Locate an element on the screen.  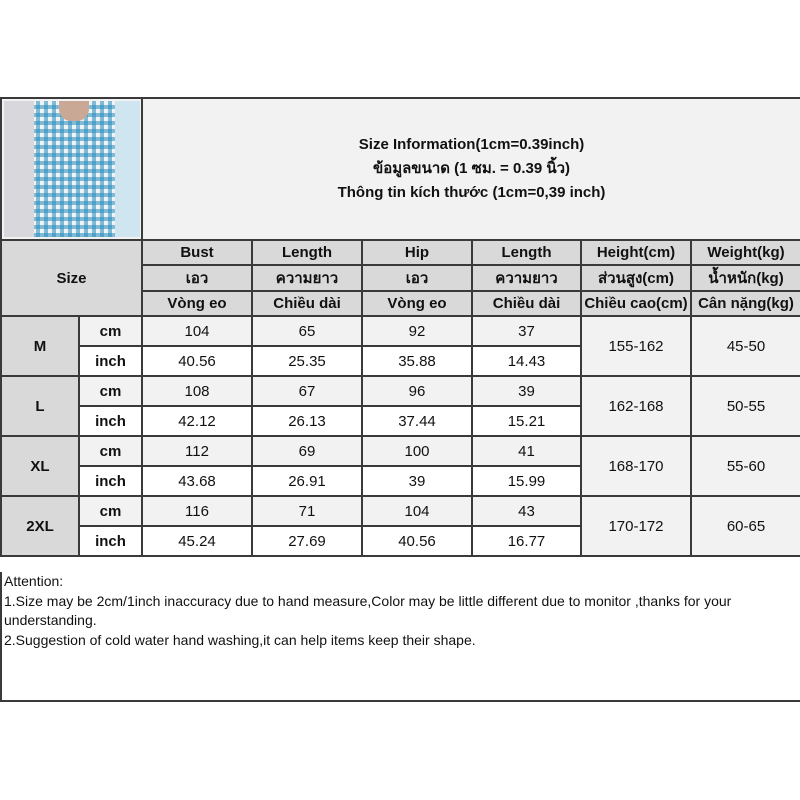
measurement-value: 25.35 is located at coordinates (307, 361).